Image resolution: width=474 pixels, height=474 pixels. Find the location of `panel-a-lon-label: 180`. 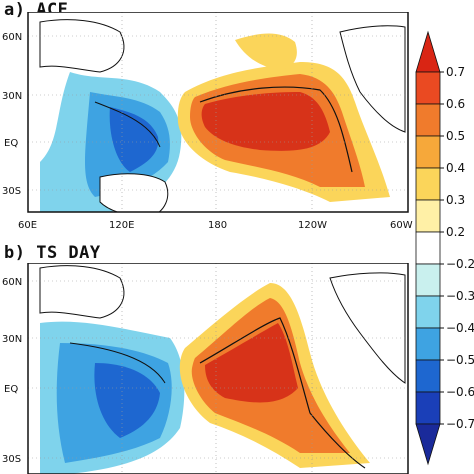

panel-a-lon-label: 180 is located at coordinates (217, 225).